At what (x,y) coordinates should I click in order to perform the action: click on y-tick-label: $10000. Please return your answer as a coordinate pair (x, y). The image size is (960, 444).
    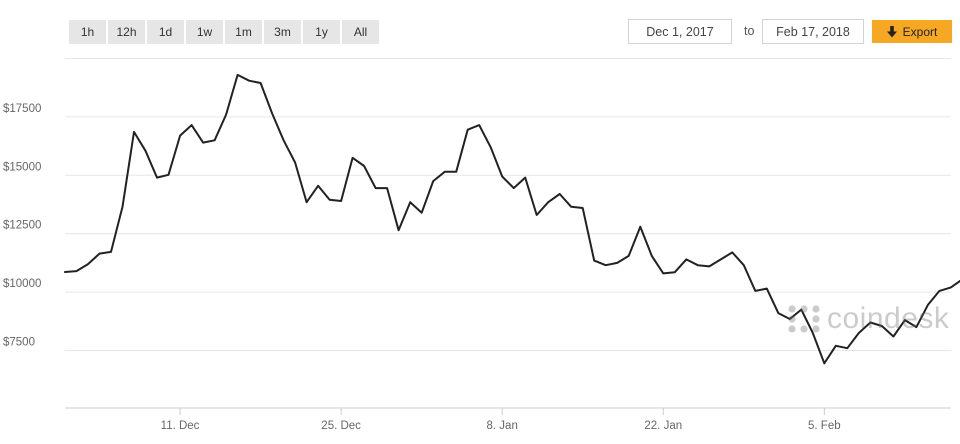
    Looking at the image, I should click on (22, 284).